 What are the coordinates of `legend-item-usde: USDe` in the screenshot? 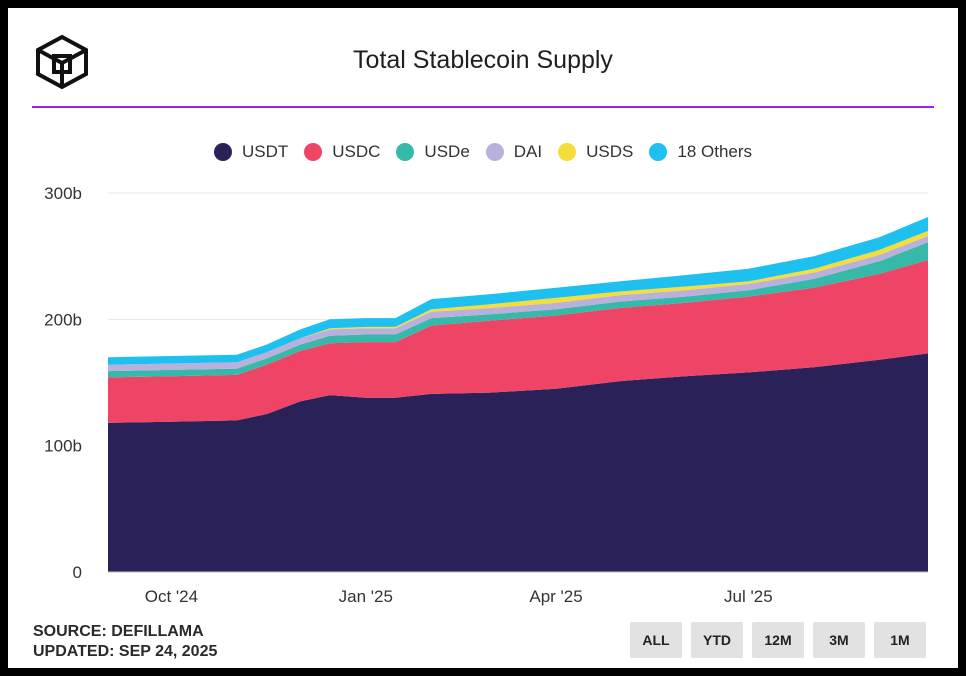 It's located at (433, 152).